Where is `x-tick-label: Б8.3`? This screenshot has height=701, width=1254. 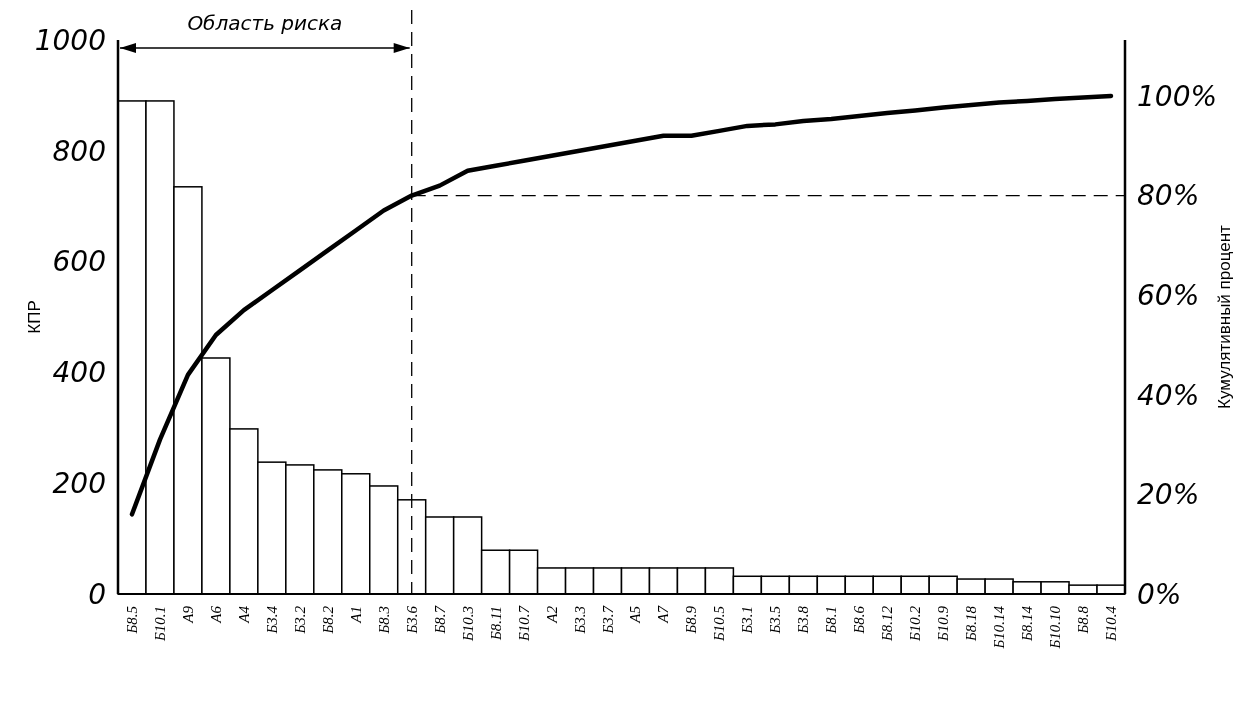
x-tick-label: Б8.3 is located at coordinates (383, 620).